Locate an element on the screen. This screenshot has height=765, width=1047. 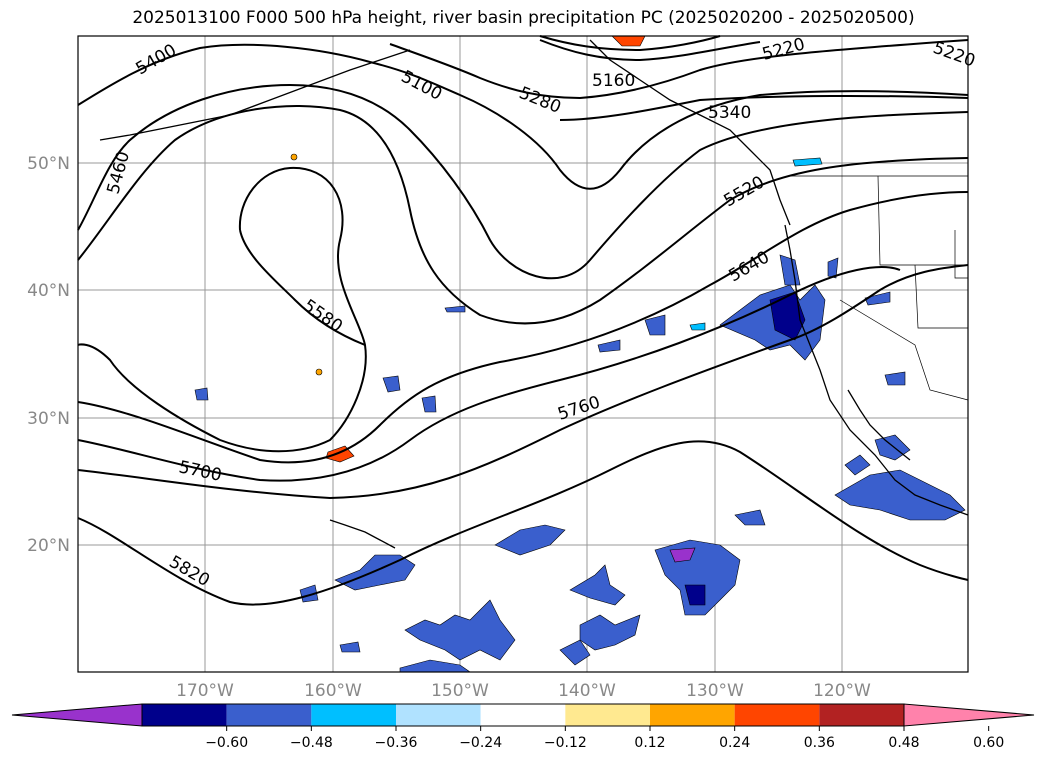
precip-area-arizona is located at coordinates (895, 378).